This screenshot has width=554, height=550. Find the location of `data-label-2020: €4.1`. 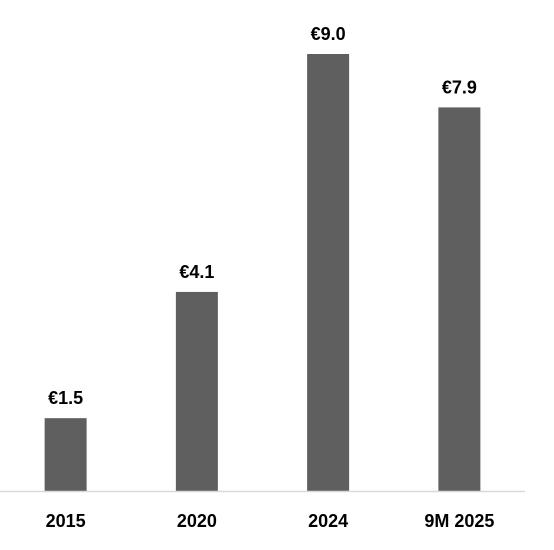

data-label-2020: €4.1 is located at coordinates (196, 272).